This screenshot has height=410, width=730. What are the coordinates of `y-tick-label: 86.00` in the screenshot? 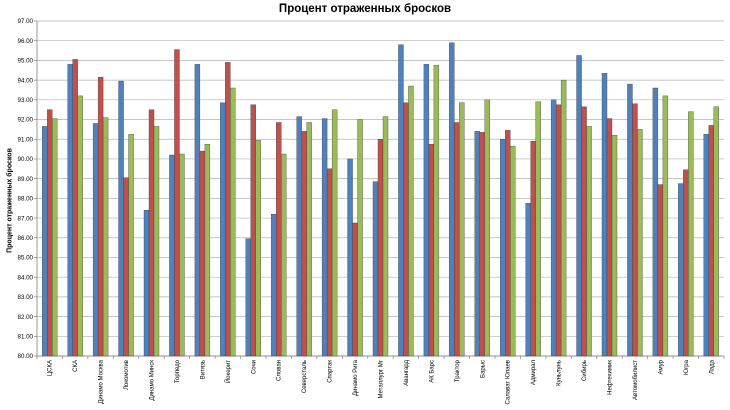 It's located at (26, 238).